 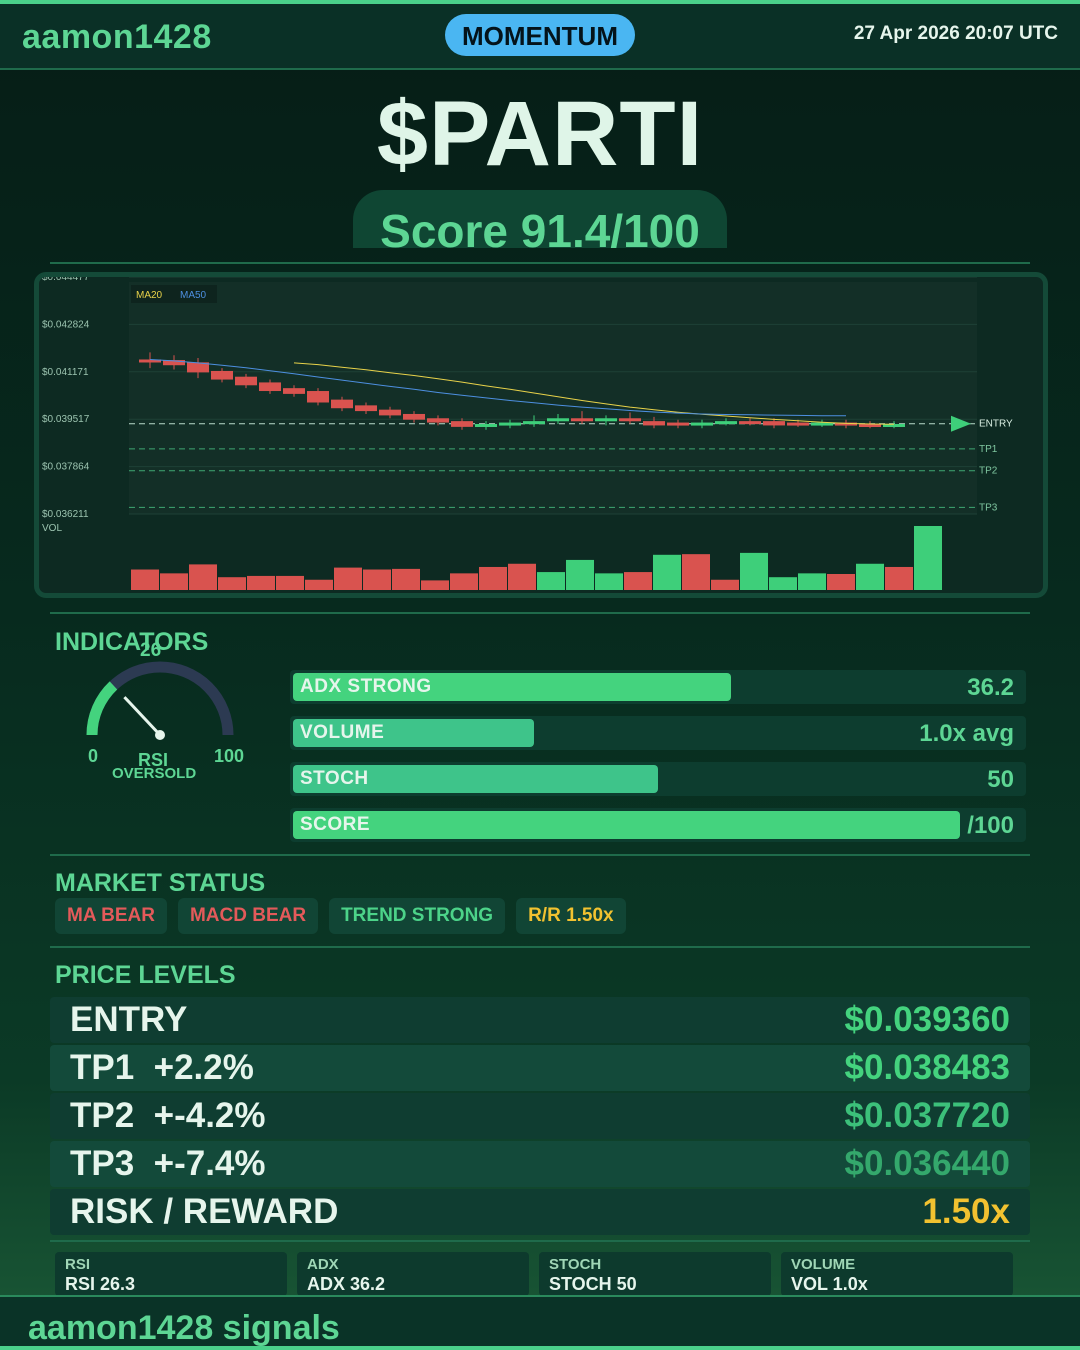 I want to click on level-label-entry: ENTRY, so click(x=996, y=424).